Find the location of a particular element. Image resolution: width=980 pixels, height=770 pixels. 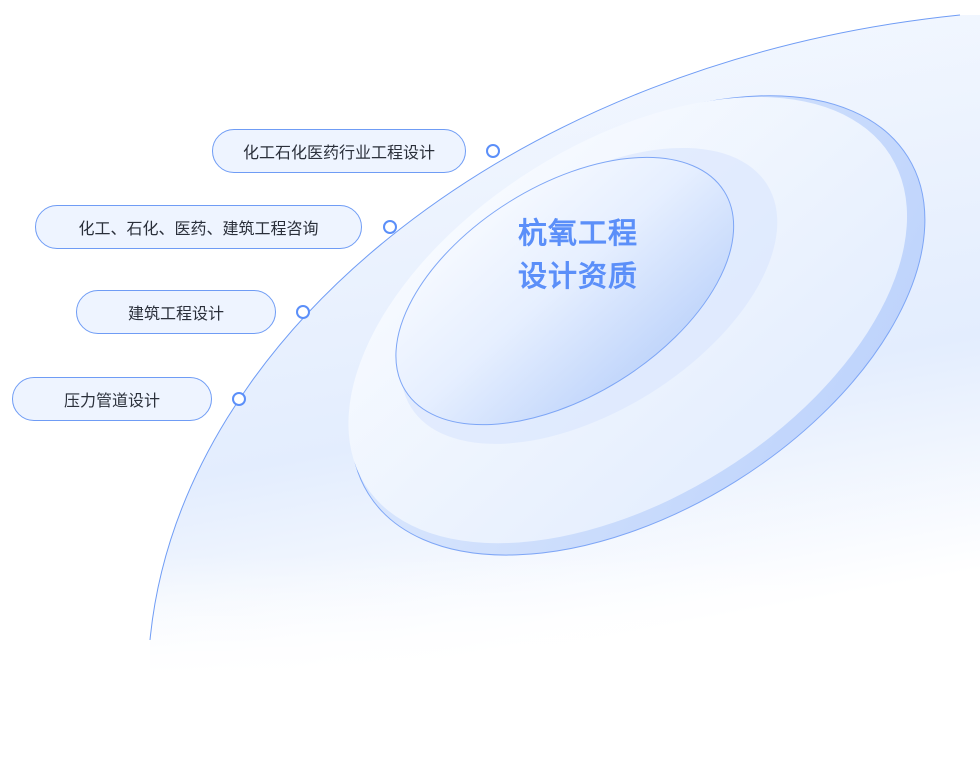

item-label: 建筑工程设计 is located at coordinates (175, 313).